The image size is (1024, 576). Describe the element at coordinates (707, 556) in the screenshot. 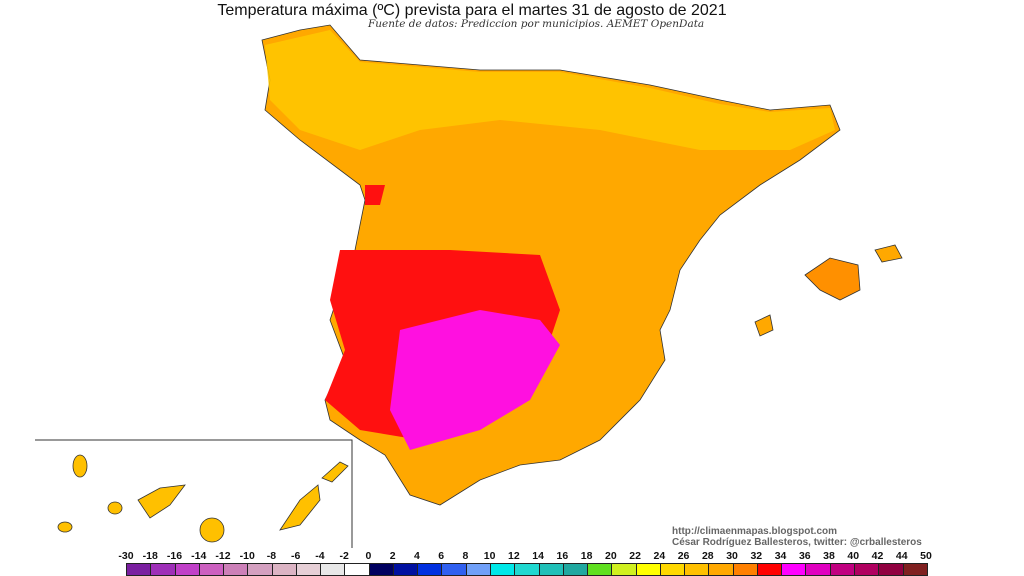

I see `legend-tick-label: 28` at that location.